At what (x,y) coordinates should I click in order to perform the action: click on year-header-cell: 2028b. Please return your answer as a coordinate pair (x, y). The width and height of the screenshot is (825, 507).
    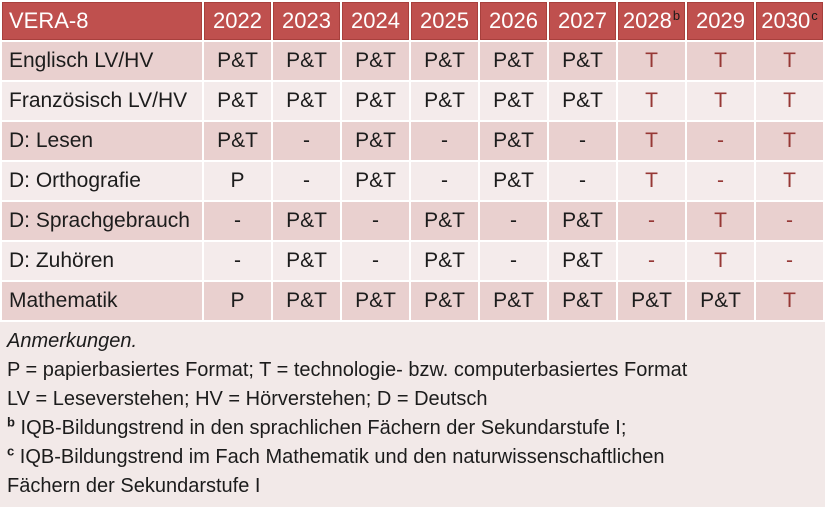
    Looking at the image, I should click on (652, 21).